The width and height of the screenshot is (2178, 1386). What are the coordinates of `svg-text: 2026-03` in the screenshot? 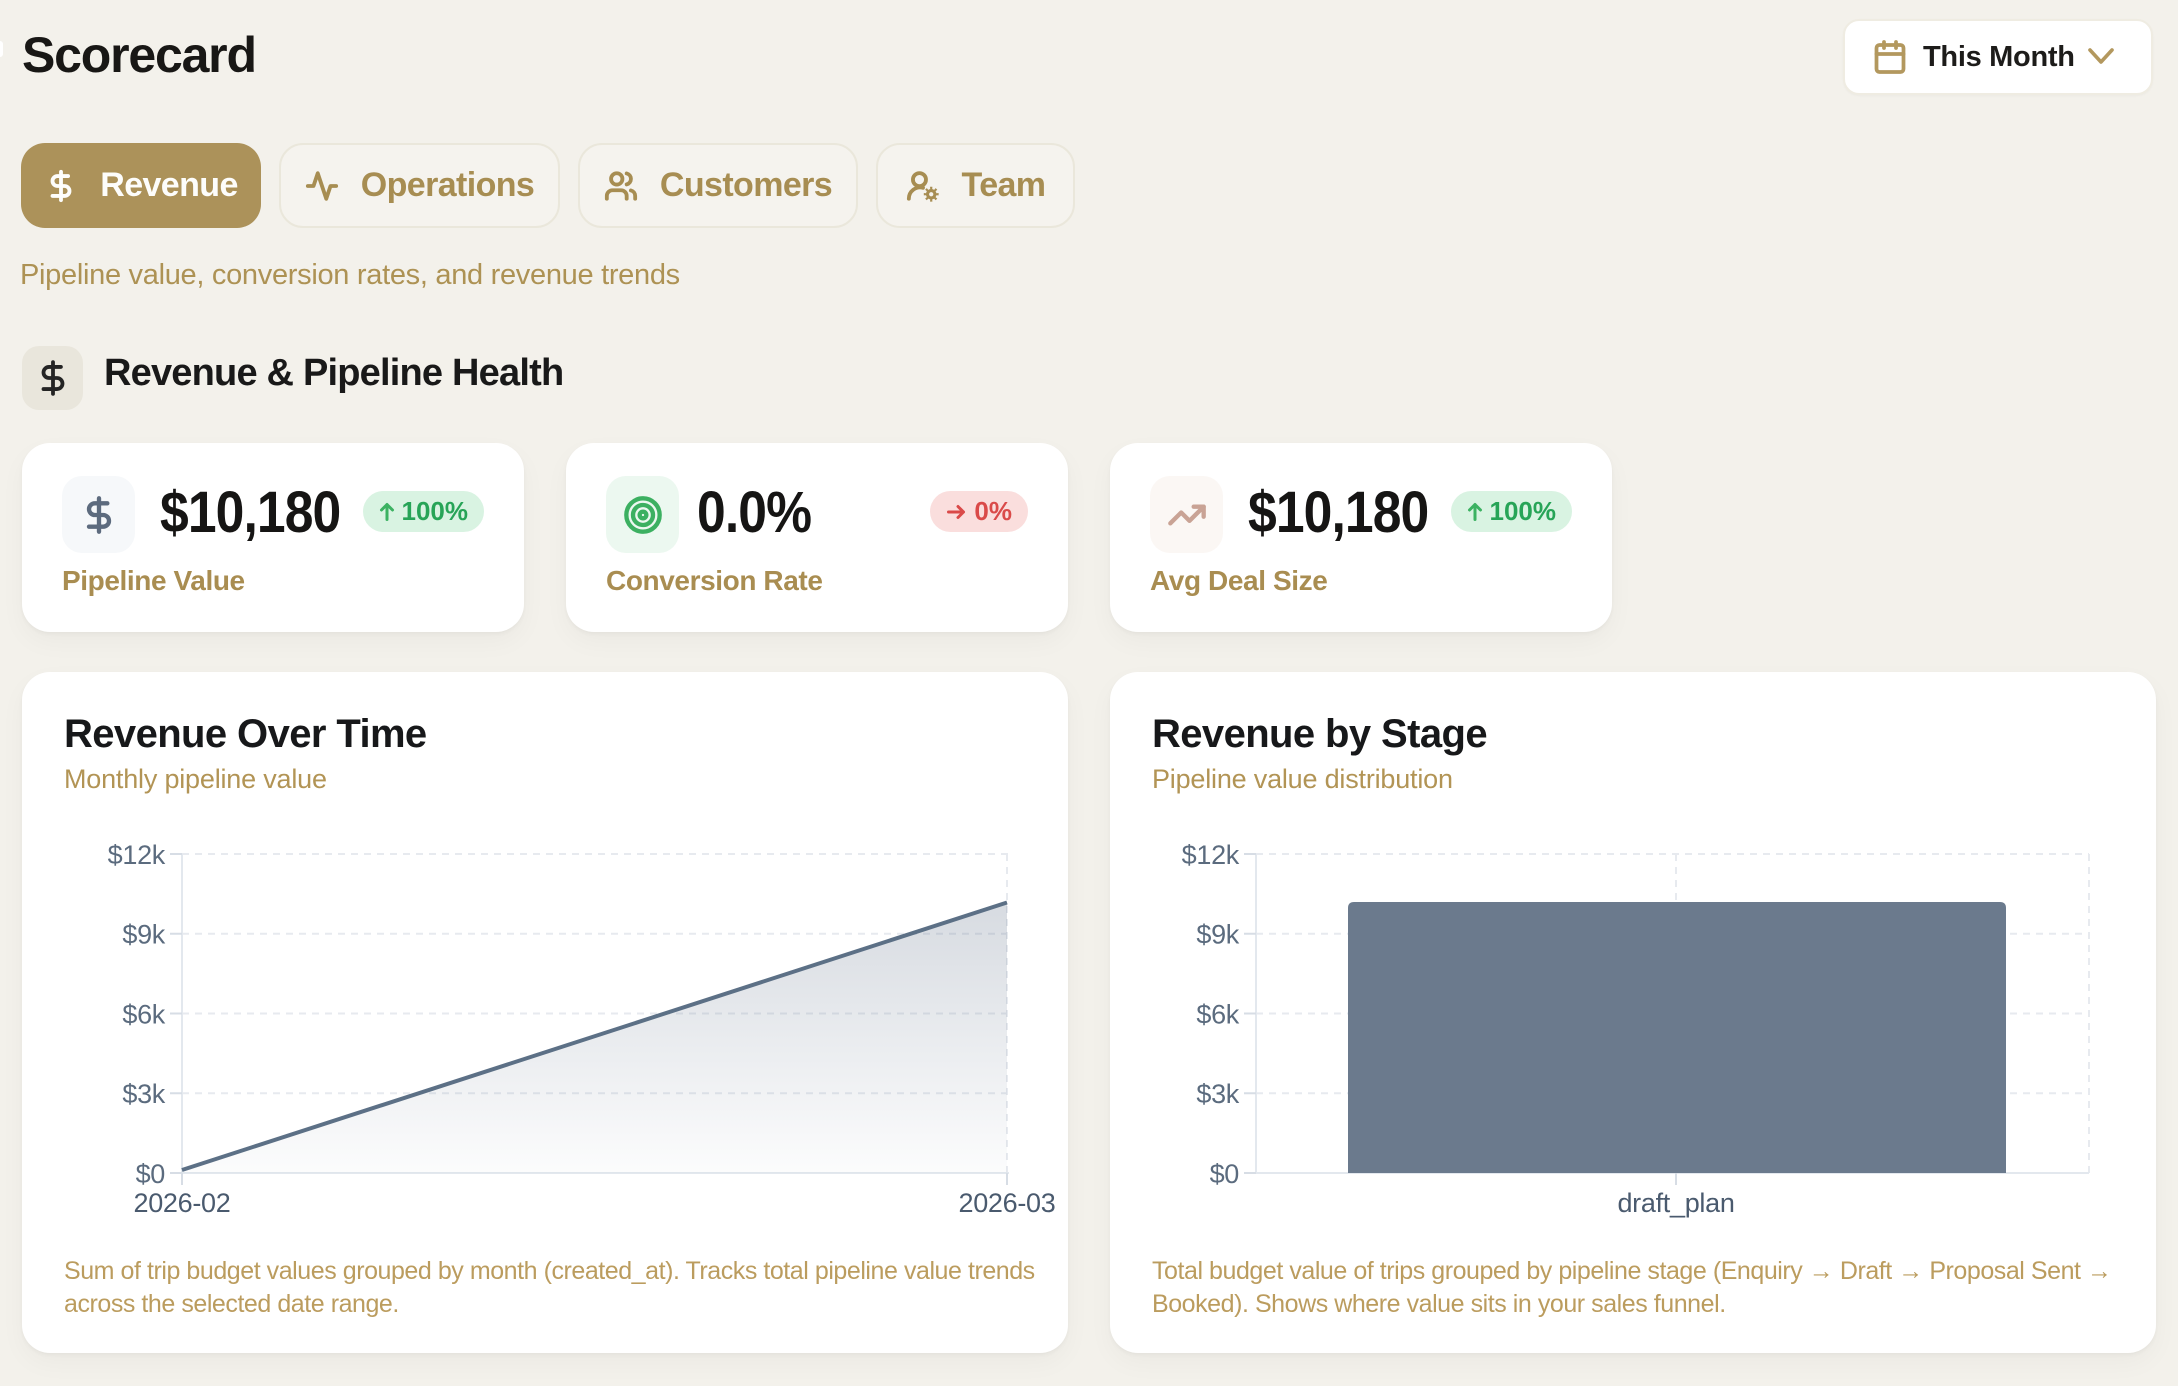 It's located at (1007, 1203).